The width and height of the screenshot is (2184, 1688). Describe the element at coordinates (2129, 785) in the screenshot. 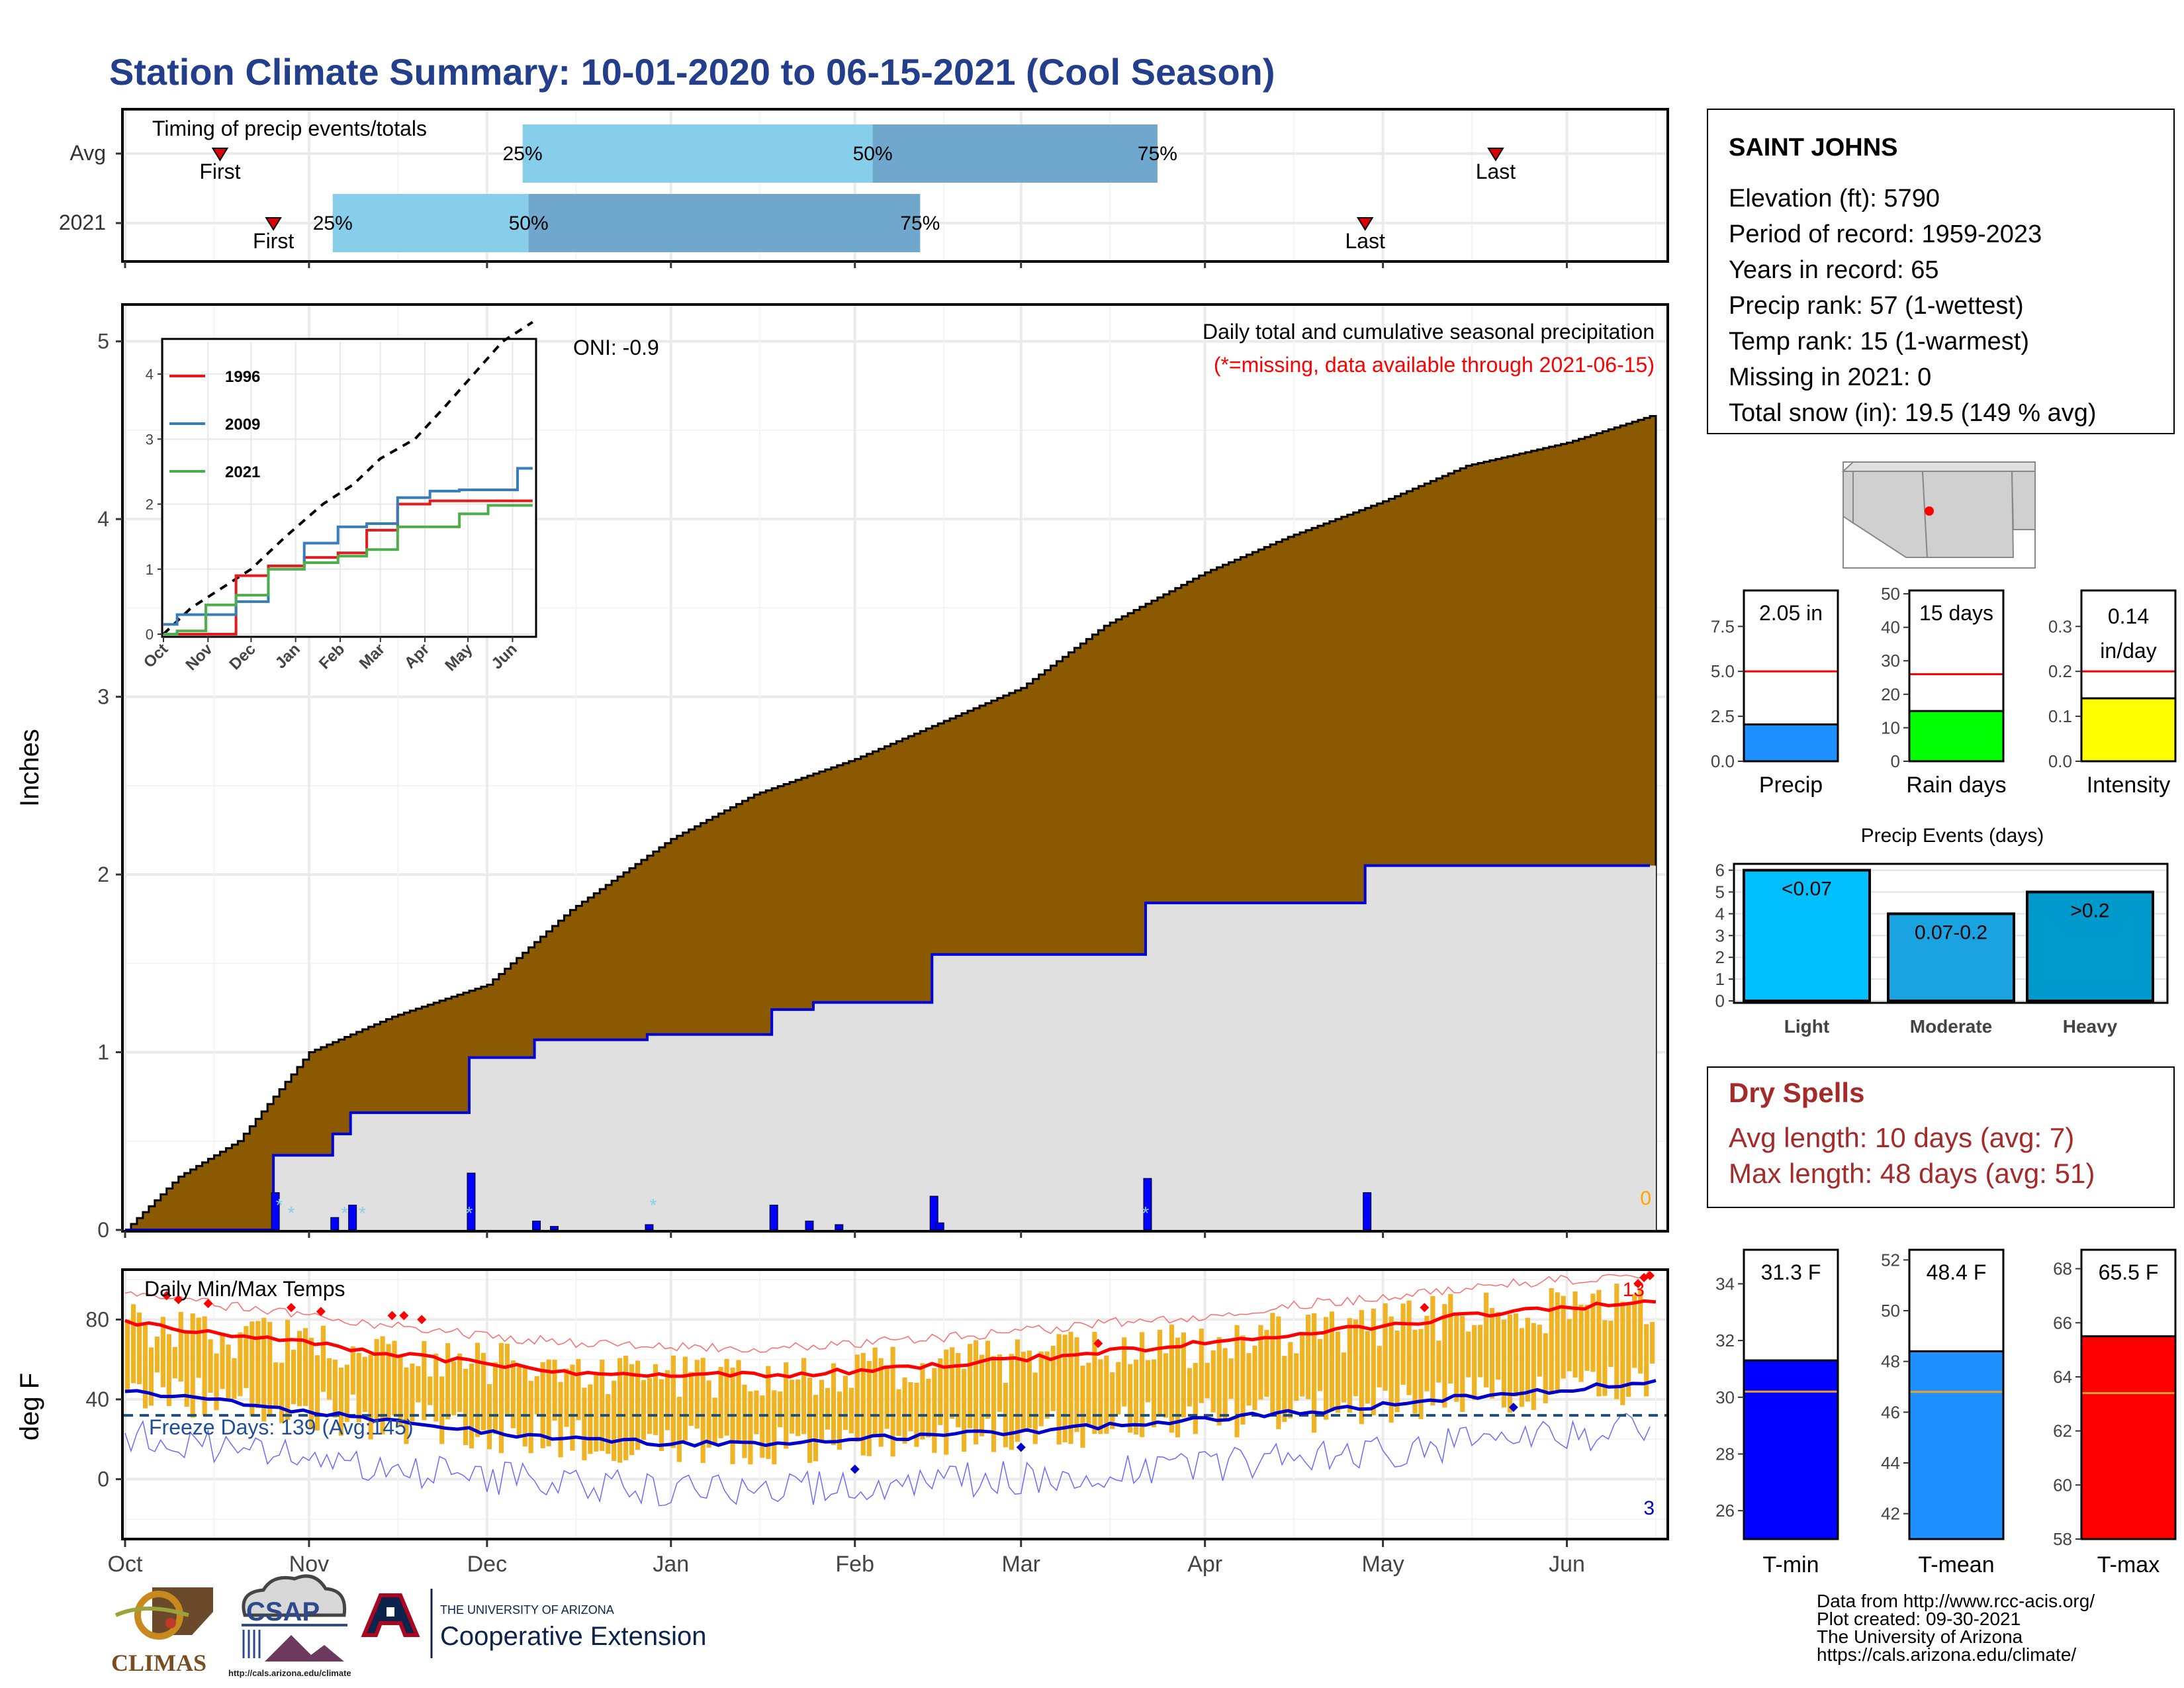

I see `mini-chart-label: Intensity` at that location.